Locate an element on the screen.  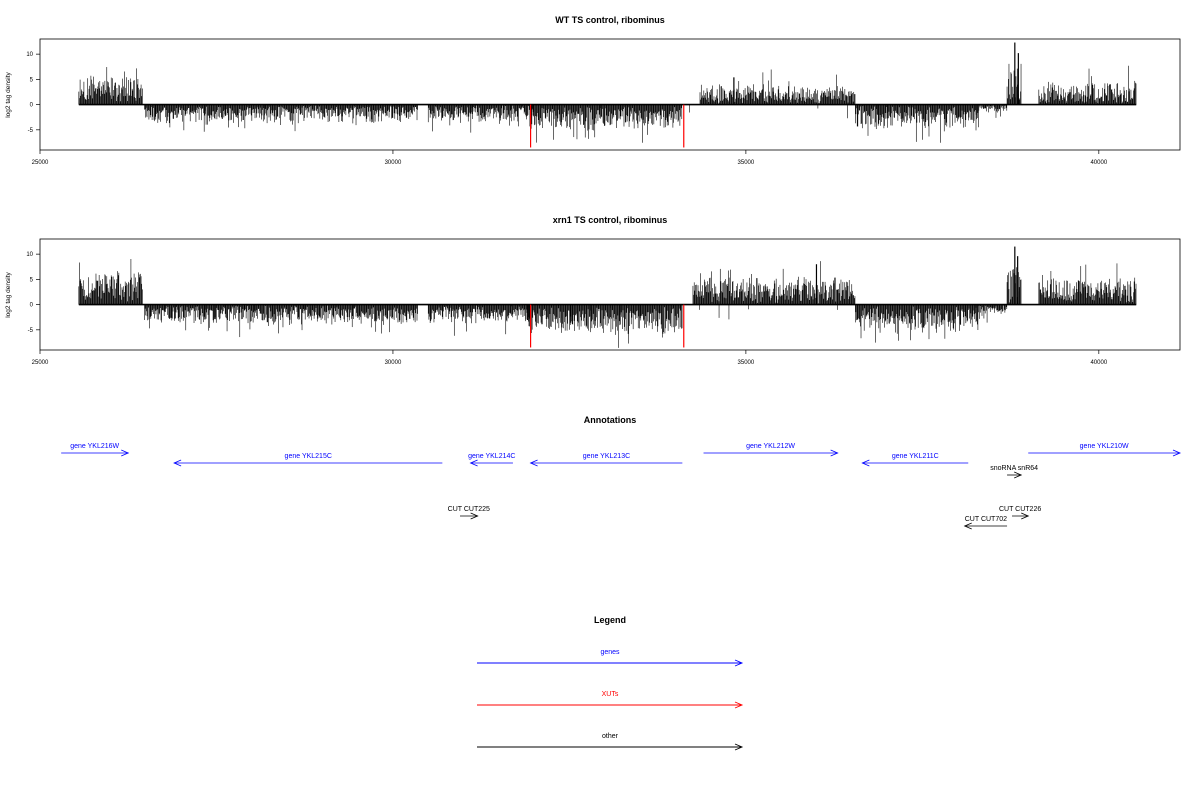
annotation-label: snoRNA snR64 is located at coordinates (1014, 468).